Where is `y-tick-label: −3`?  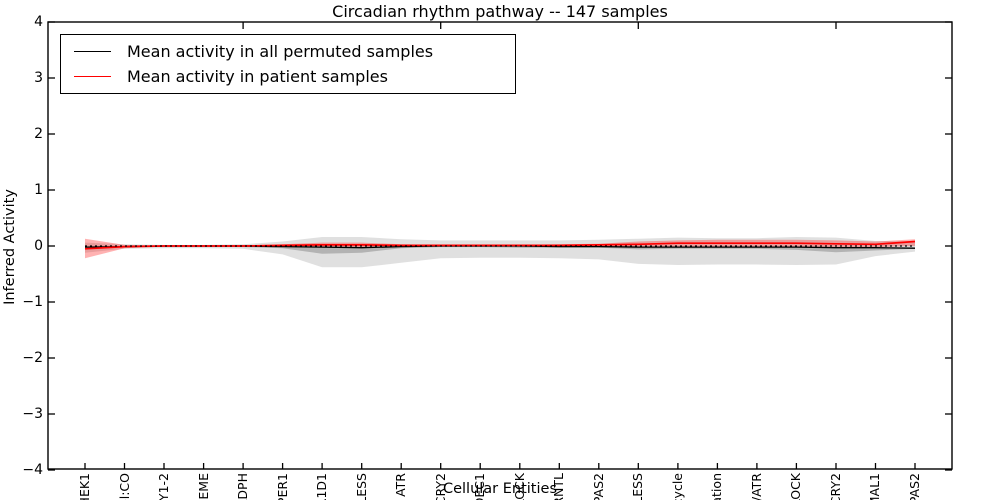
y-tick-label: −3 is located at coordinates (32, 414).